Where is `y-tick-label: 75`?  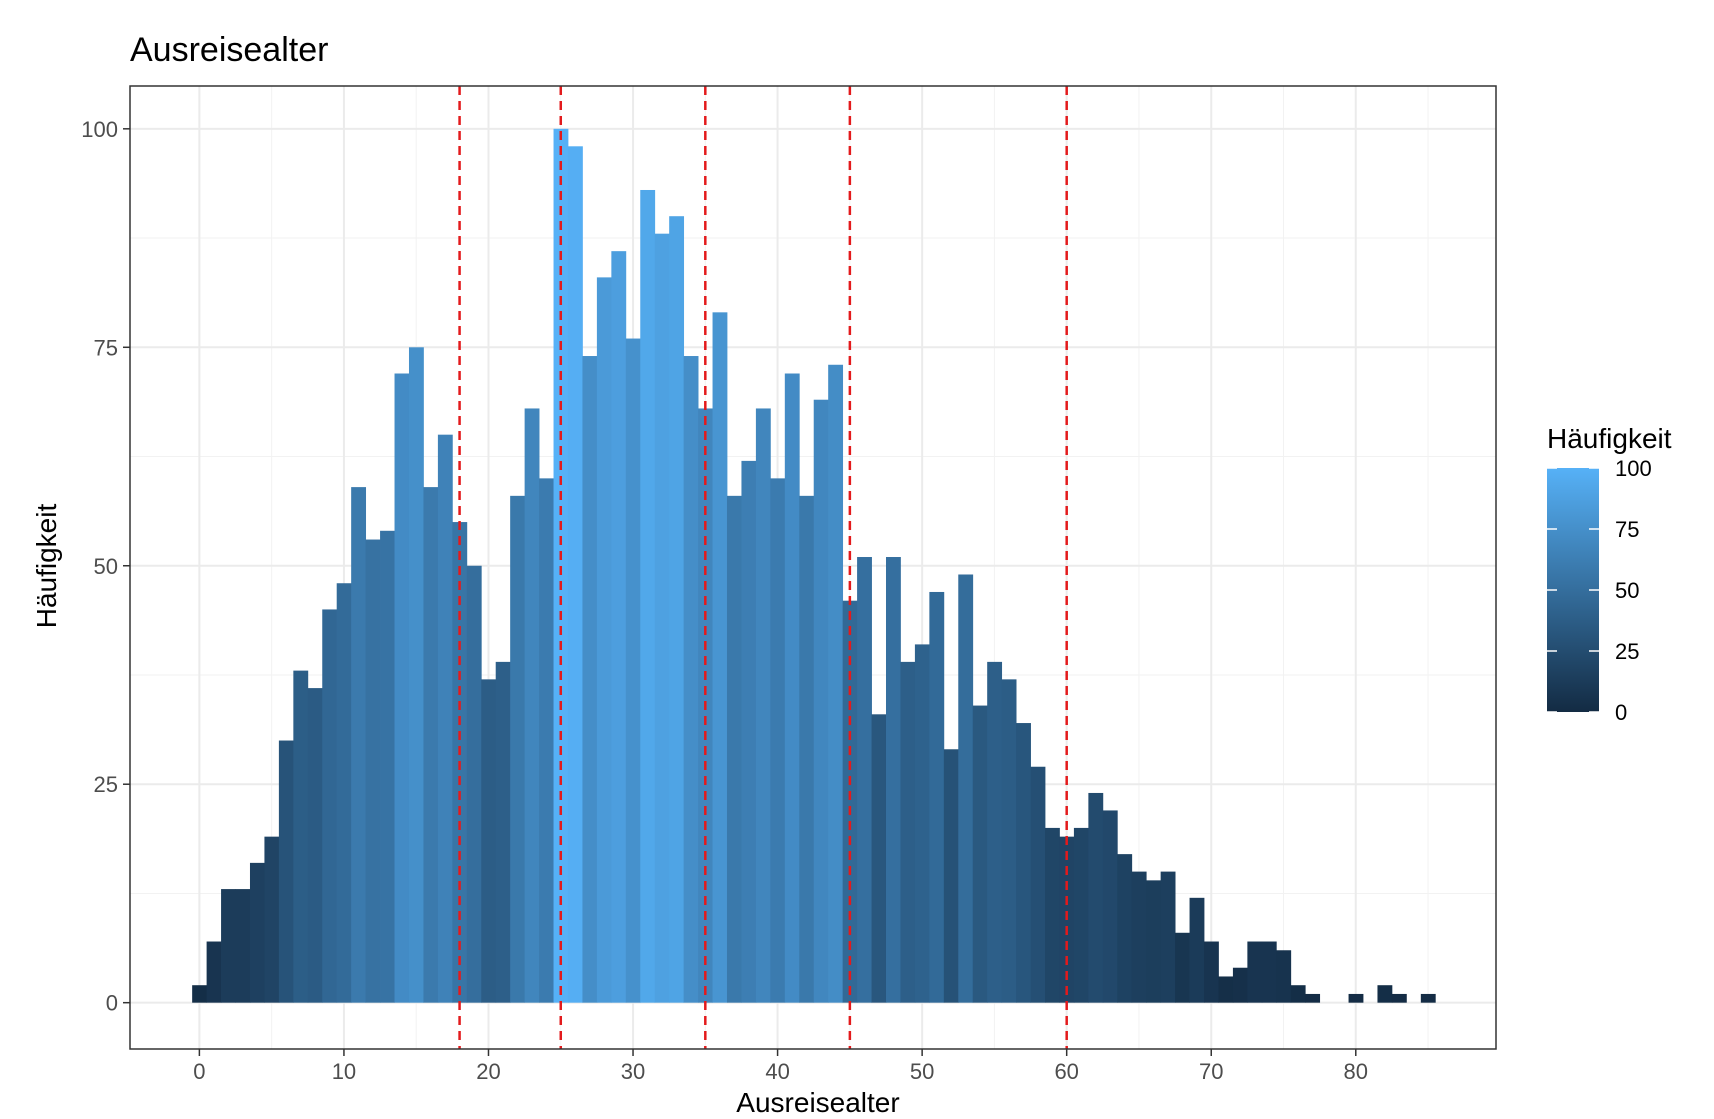 y-tick-label: 75 is located at coordinates (106, 347).